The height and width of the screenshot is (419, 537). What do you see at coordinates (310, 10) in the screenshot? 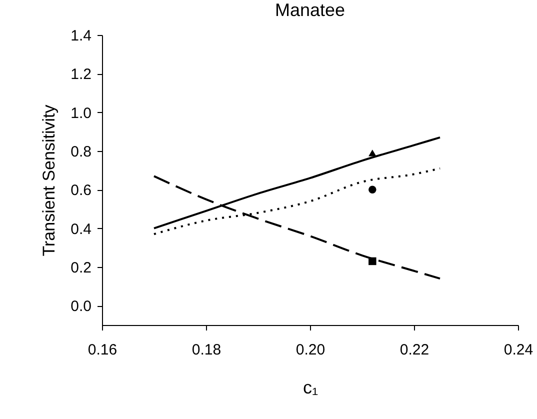
I see `chart-title: Manatee` at bounding box center [310, 10].